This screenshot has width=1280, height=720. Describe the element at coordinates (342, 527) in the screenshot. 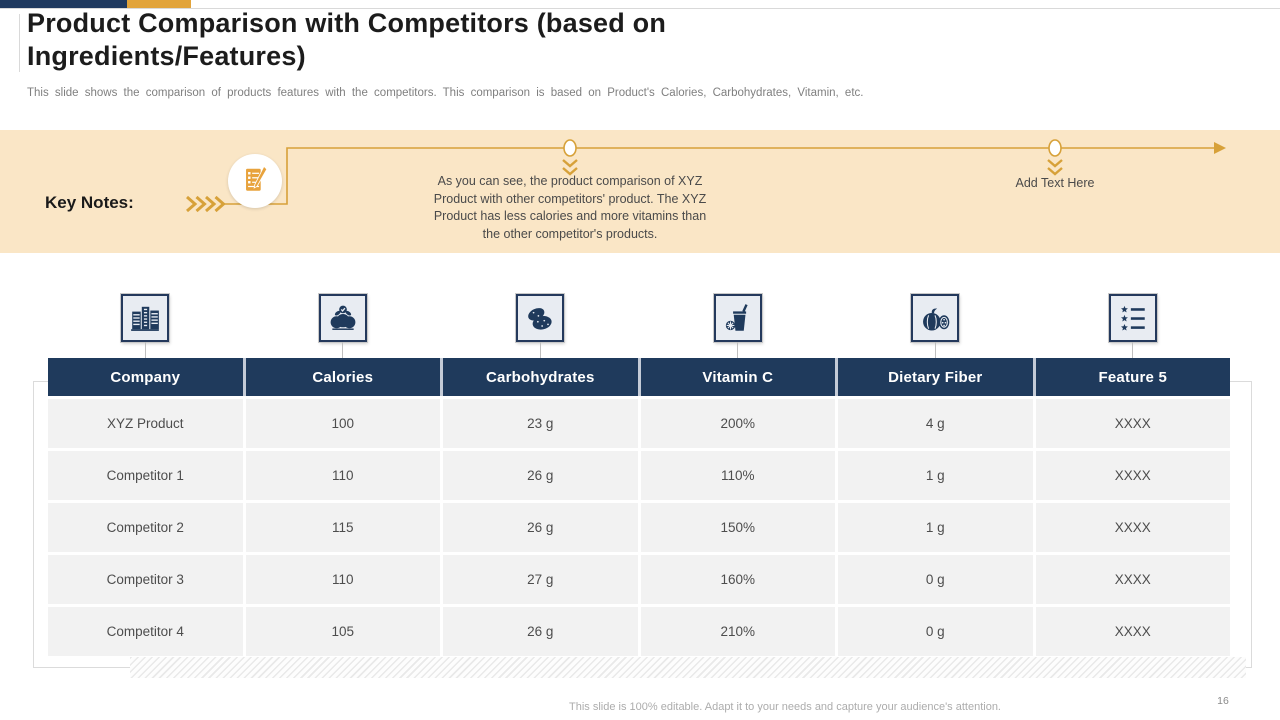

I see `table-cell: 115` at that location.